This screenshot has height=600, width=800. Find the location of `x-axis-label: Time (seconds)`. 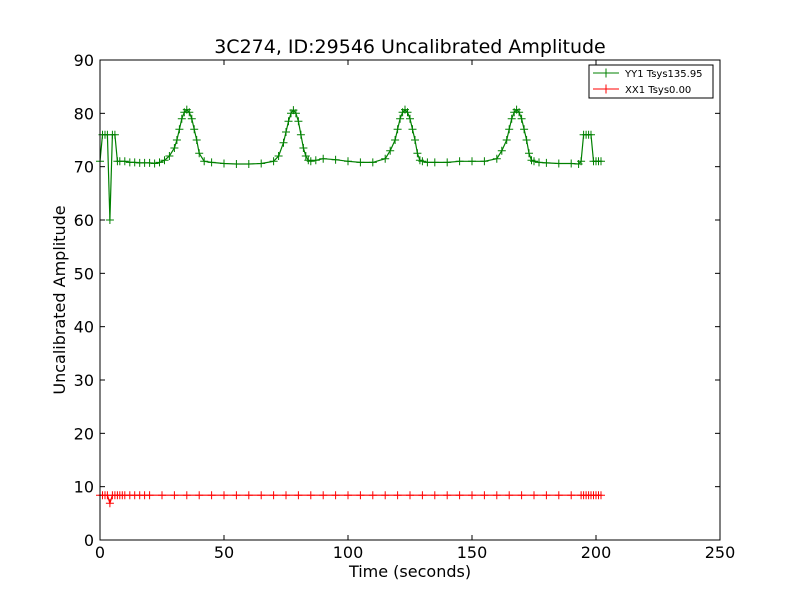

x-axis-label: Time (seconds) is located at coordinates (409, 571).